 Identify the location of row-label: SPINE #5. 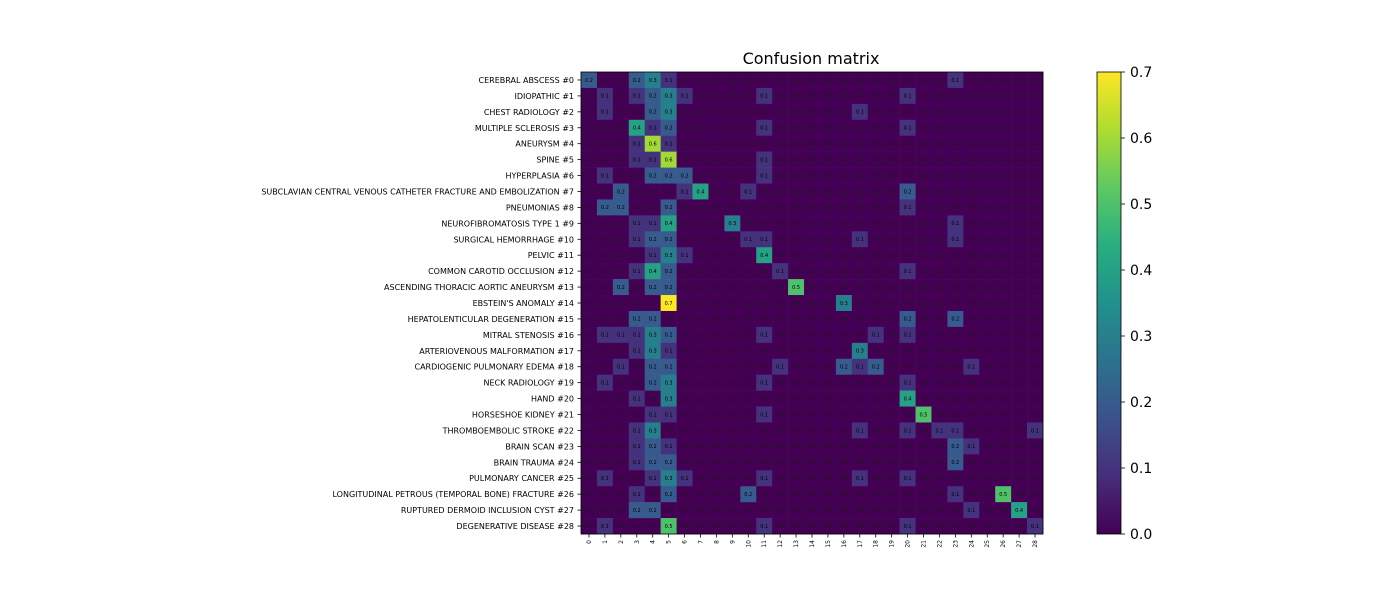
(555, 160).